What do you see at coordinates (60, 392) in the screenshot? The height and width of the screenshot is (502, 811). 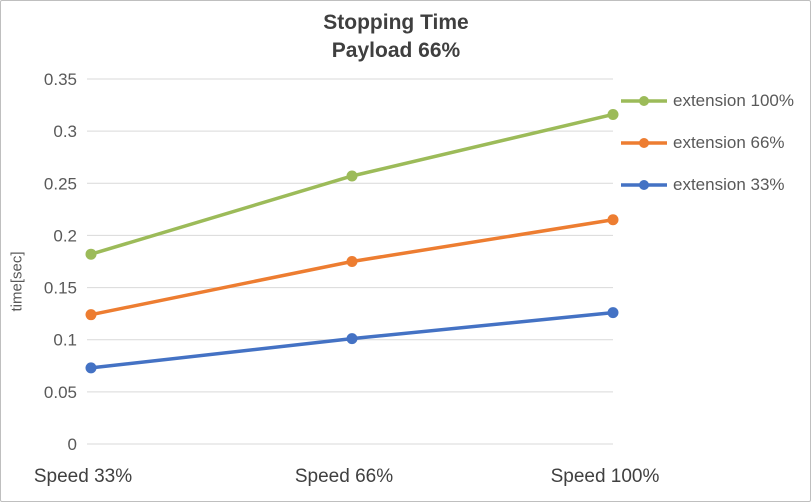 I see `y-tick-label: 0.05` at bounding box center [60, 392].